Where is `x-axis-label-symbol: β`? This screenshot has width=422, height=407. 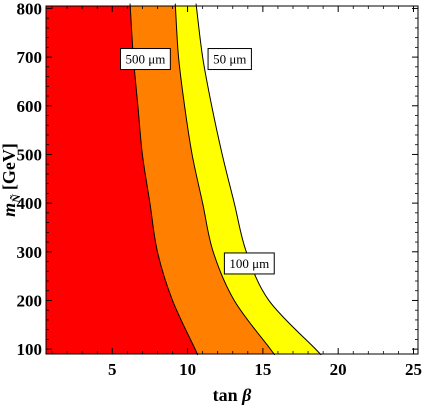 x-axis-label-symbol: β is located at coordinates (246, 395).